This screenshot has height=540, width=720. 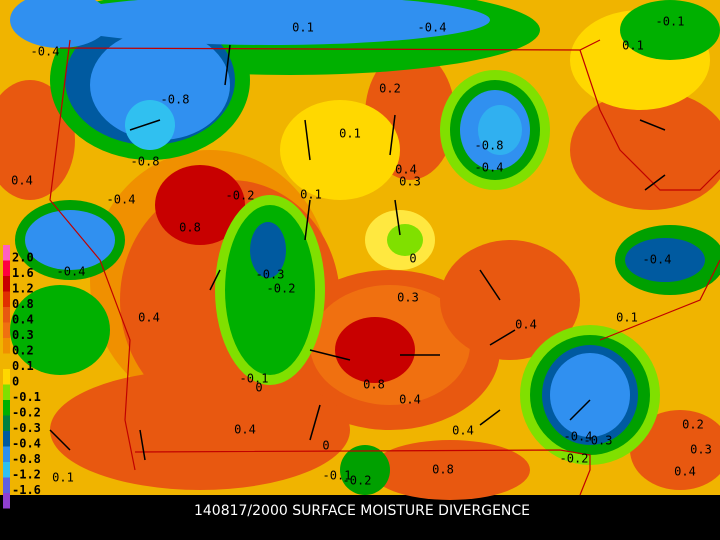 I want to click on legend-label: -1.2, so click(x=26, y=475).